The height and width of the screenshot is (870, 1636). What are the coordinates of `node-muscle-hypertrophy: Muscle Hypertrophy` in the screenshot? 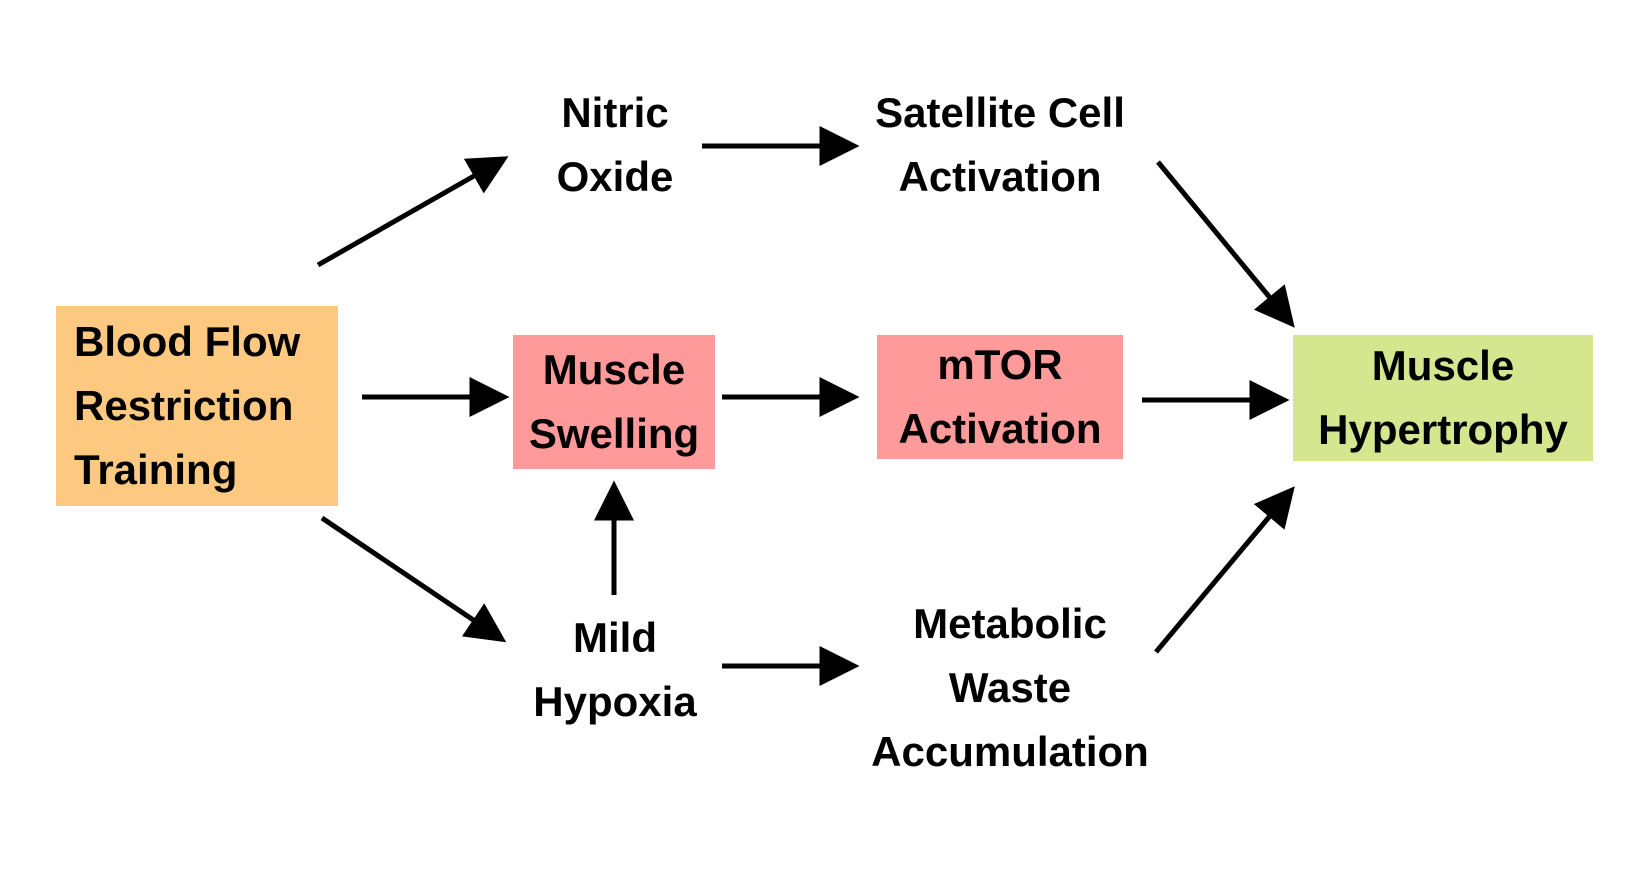 It's located at (1443, 398).